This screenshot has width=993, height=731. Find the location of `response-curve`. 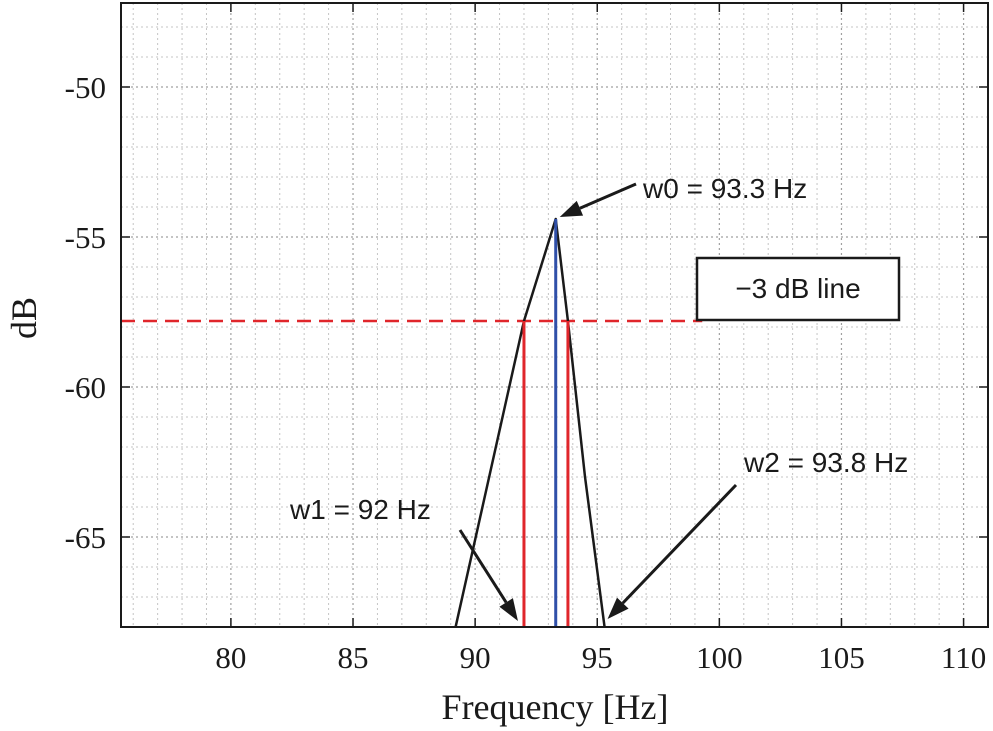

response-curve is located at coordinates (530, 422).